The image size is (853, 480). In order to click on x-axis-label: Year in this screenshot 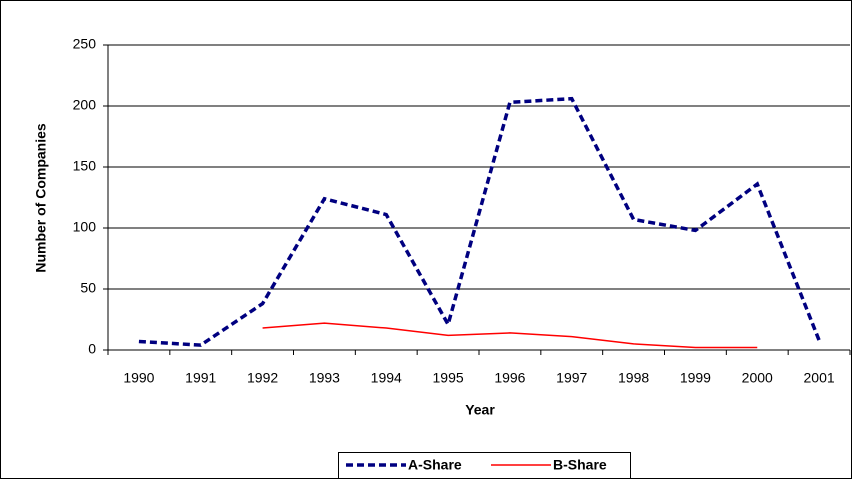, I will do `click(480, 410)`.